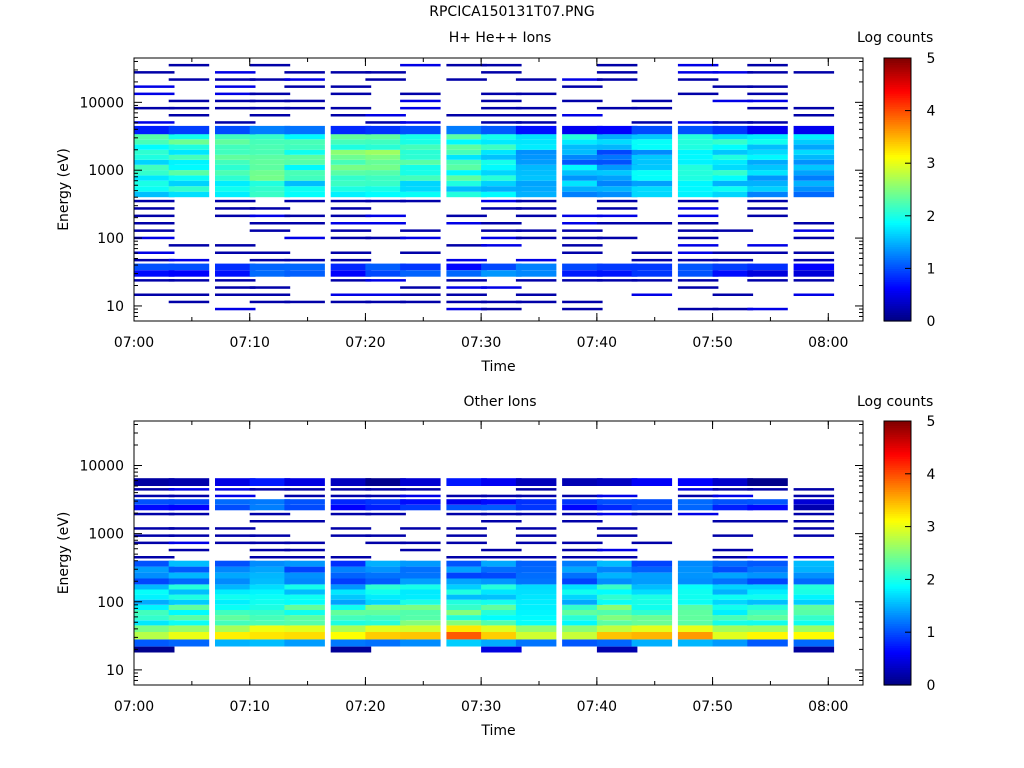 The height and width of the screenshot is (768, 1024). Describe the element at coordinates (110, 239) in the screenshot. I see `y-tick-label: 100` at that location.